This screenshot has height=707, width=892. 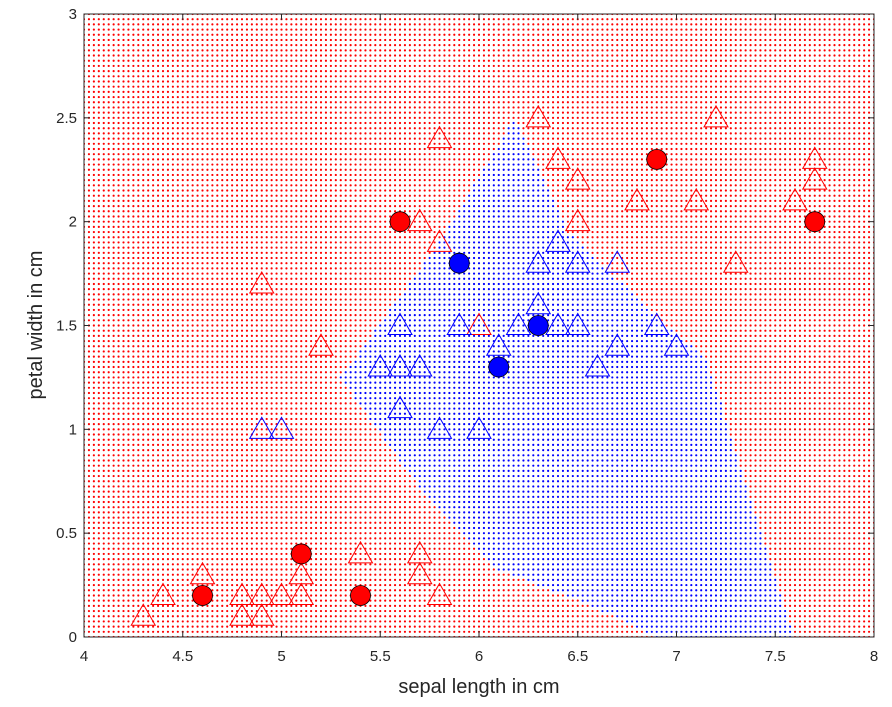 I want to click on y-tick-label-6: 3, so click(x=73, y=14).